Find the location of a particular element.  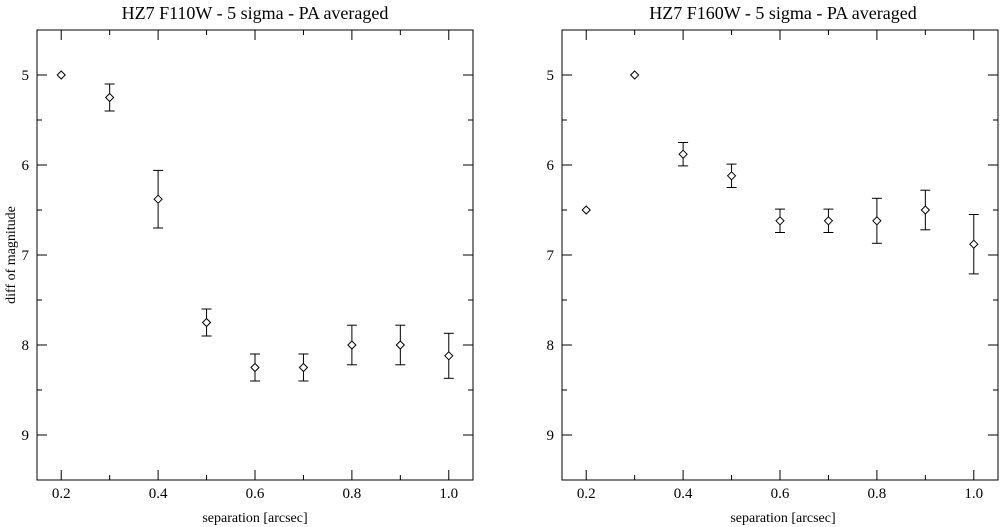

y-axis-label: diff of magnitude is located at coordinates (11, 255).